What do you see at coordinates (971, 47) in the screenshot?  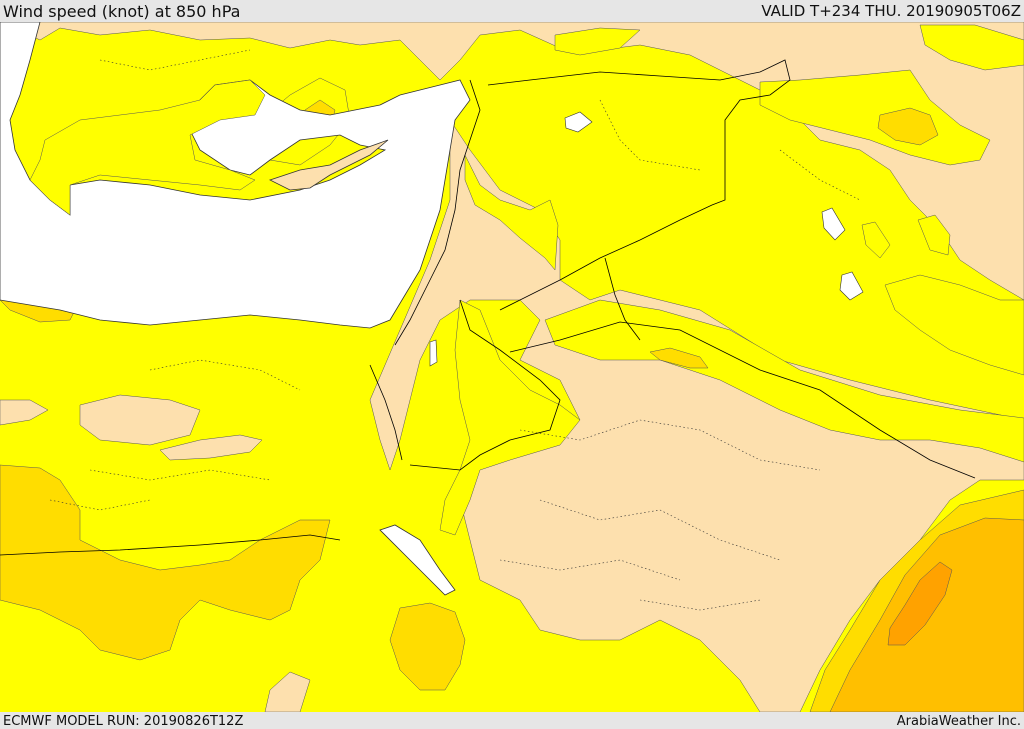 I see `band-yellow-caspian` at bounding box center [971, 47].